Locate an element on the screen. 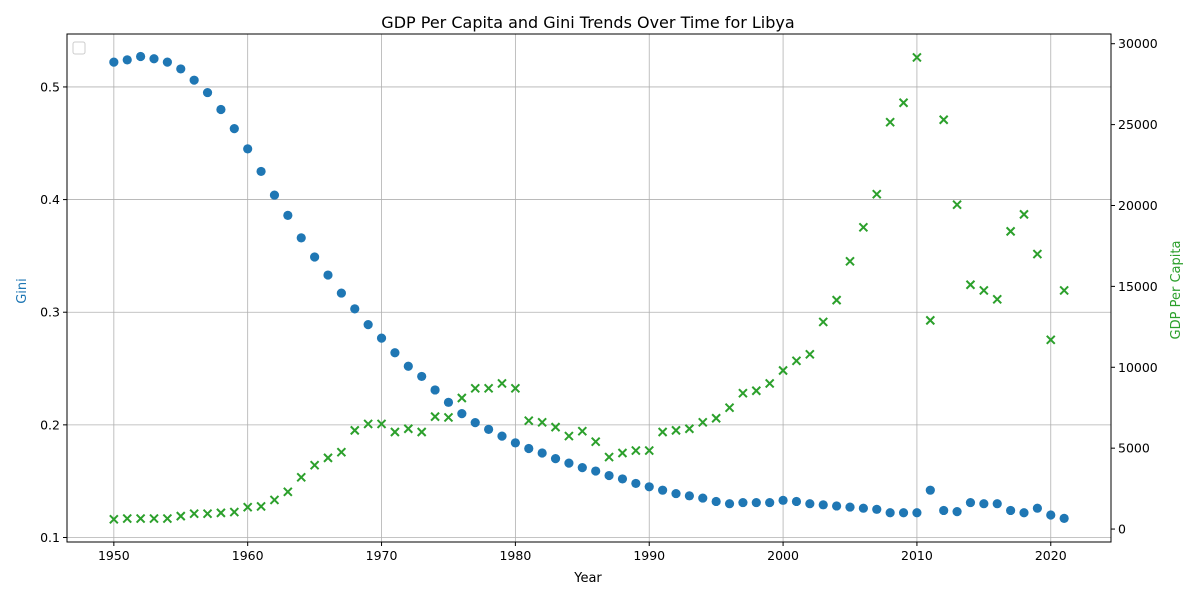  y-right-tick-label: 30000 is located at coordinates (1138, 43).